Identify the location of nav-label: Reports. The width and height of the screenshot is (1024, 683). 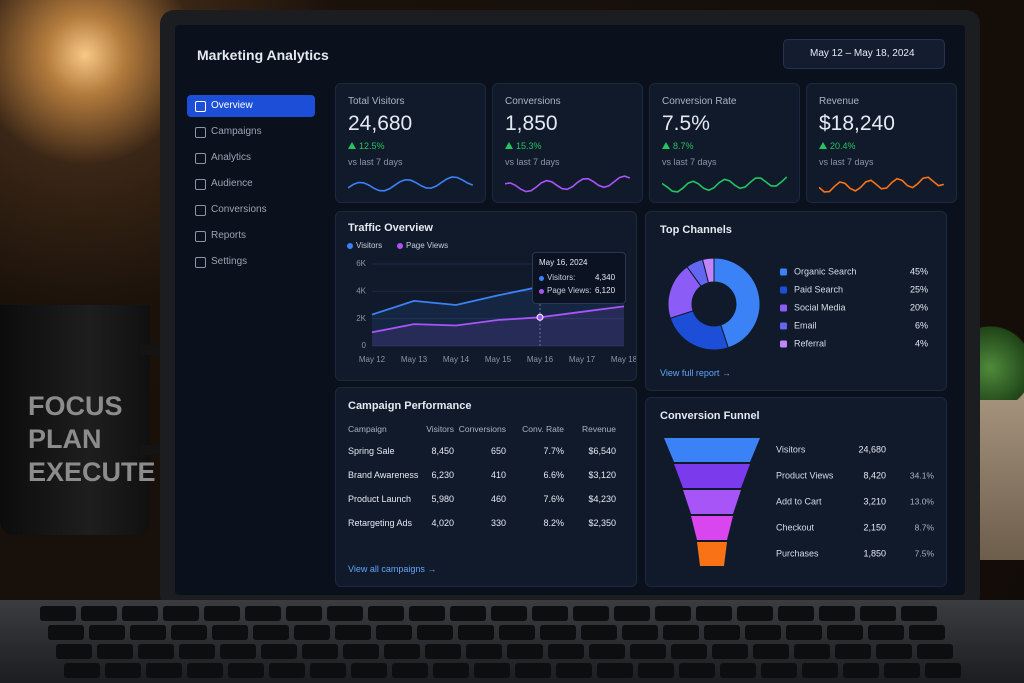
(229, 235).